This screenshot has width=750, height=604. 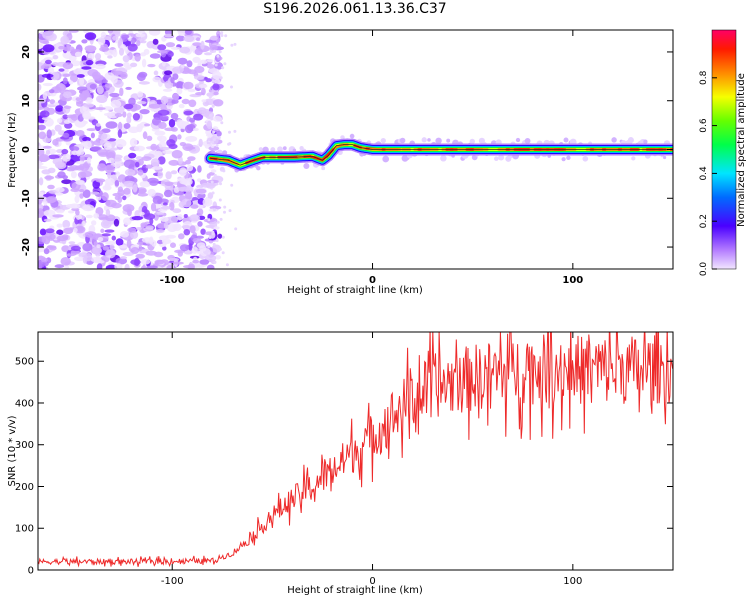 What do you see at coordinates (26, 198) in the screenshot?
I see `y-tick-label: -10` at bounding box center [26, 198].